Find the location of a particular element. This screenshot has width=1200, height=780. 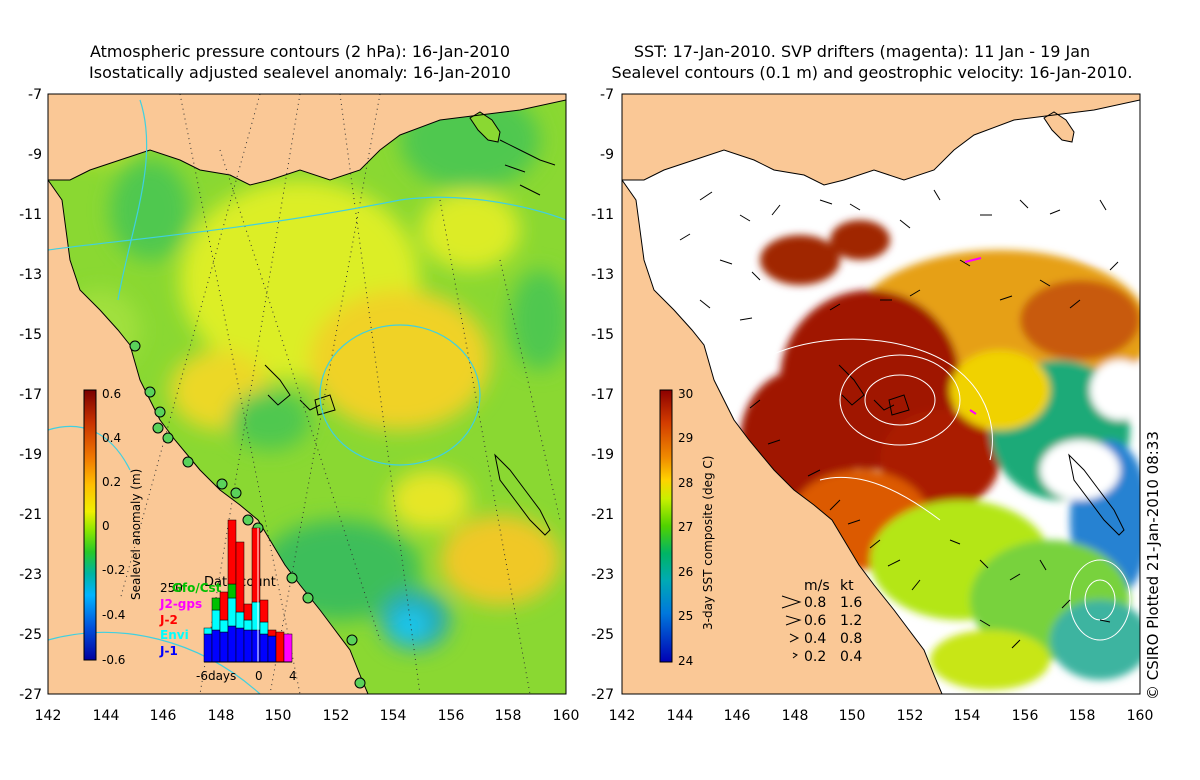

right-cb-tick: 24 is located at coordinates (685, 661).